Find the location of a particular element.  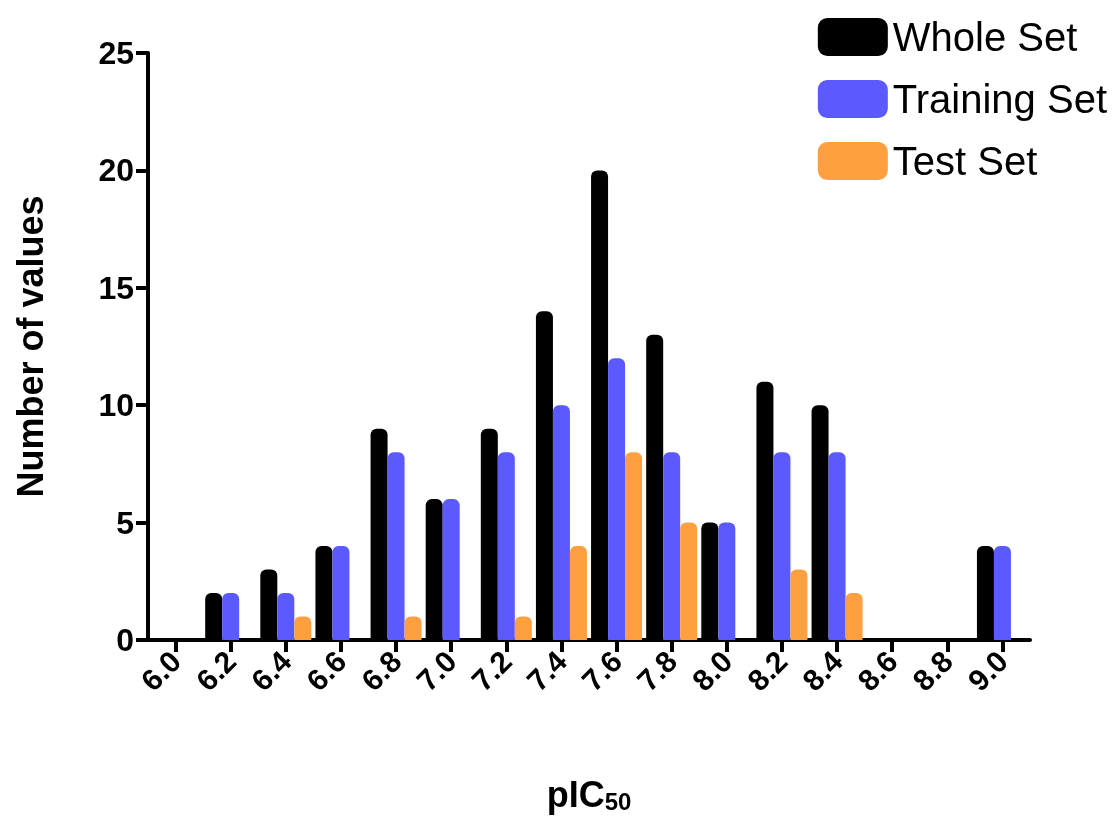

y-tick-label: 5 is located at coordinates (125, 522).